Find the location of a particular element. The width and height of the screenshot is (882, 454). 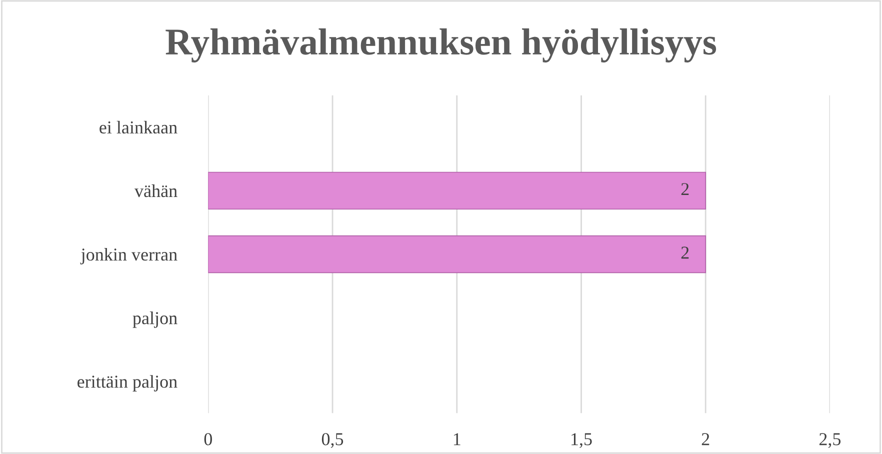

y-tick-label: ei lainkaan is located at coordinates (139, 127).